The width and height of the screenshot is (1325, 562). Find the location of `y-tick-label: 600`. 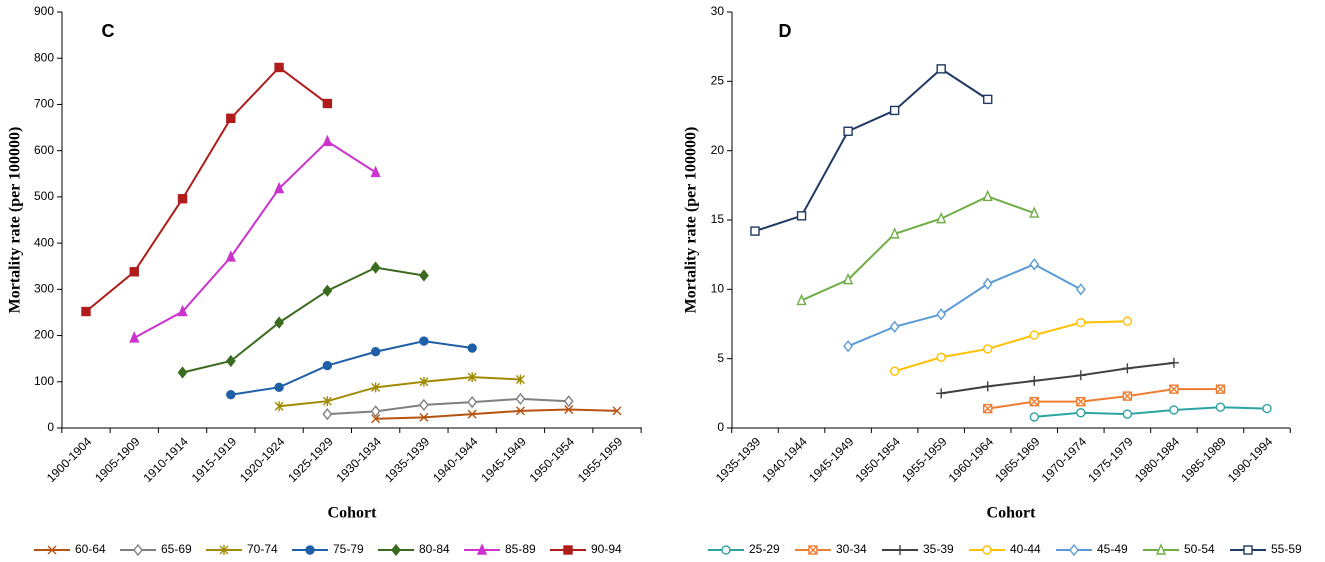

y-tick-label: 600 is located at coordinates (44, 150).